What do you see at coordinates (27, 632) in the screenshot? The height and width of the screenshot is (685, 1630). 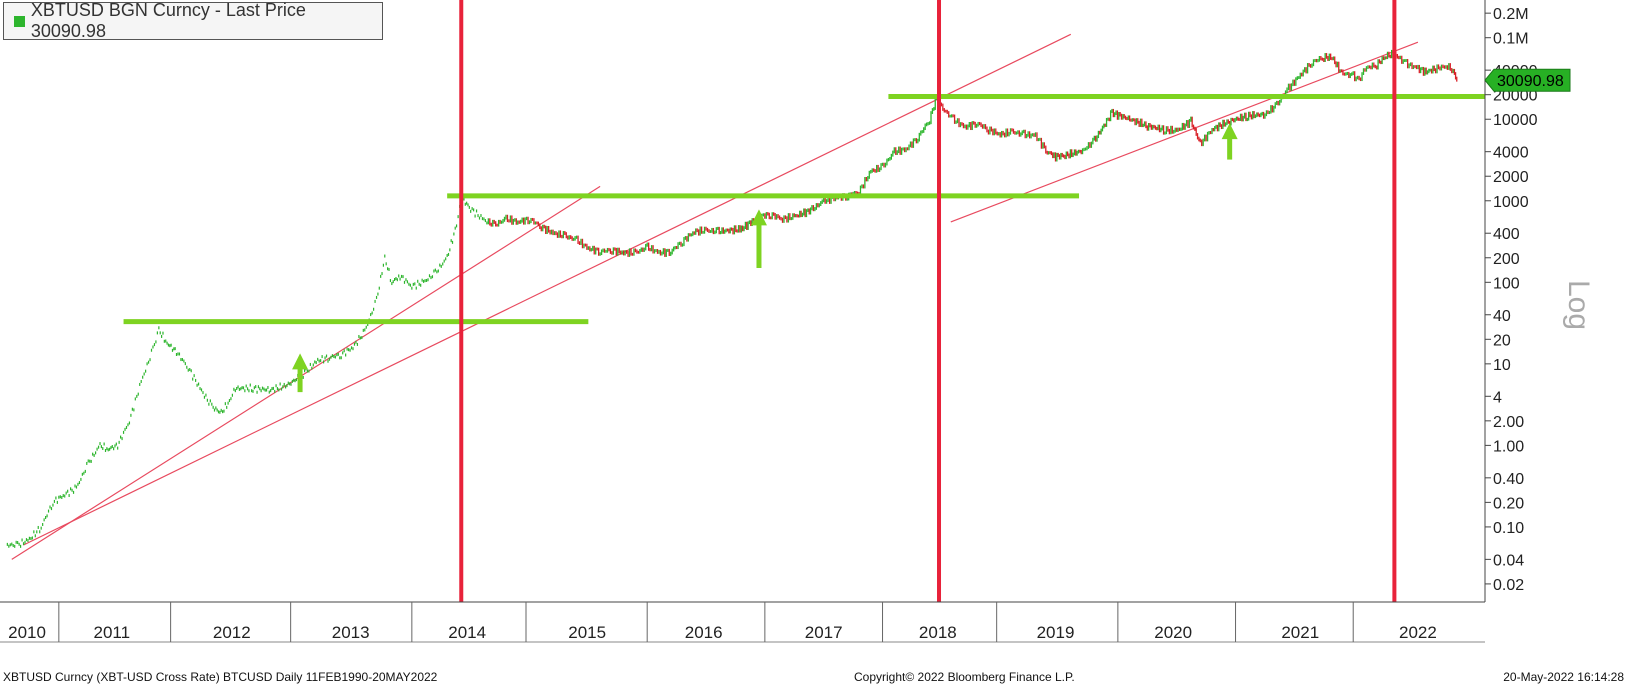 I see `x-tick-label: 2010` at bounding box center [27, 632].